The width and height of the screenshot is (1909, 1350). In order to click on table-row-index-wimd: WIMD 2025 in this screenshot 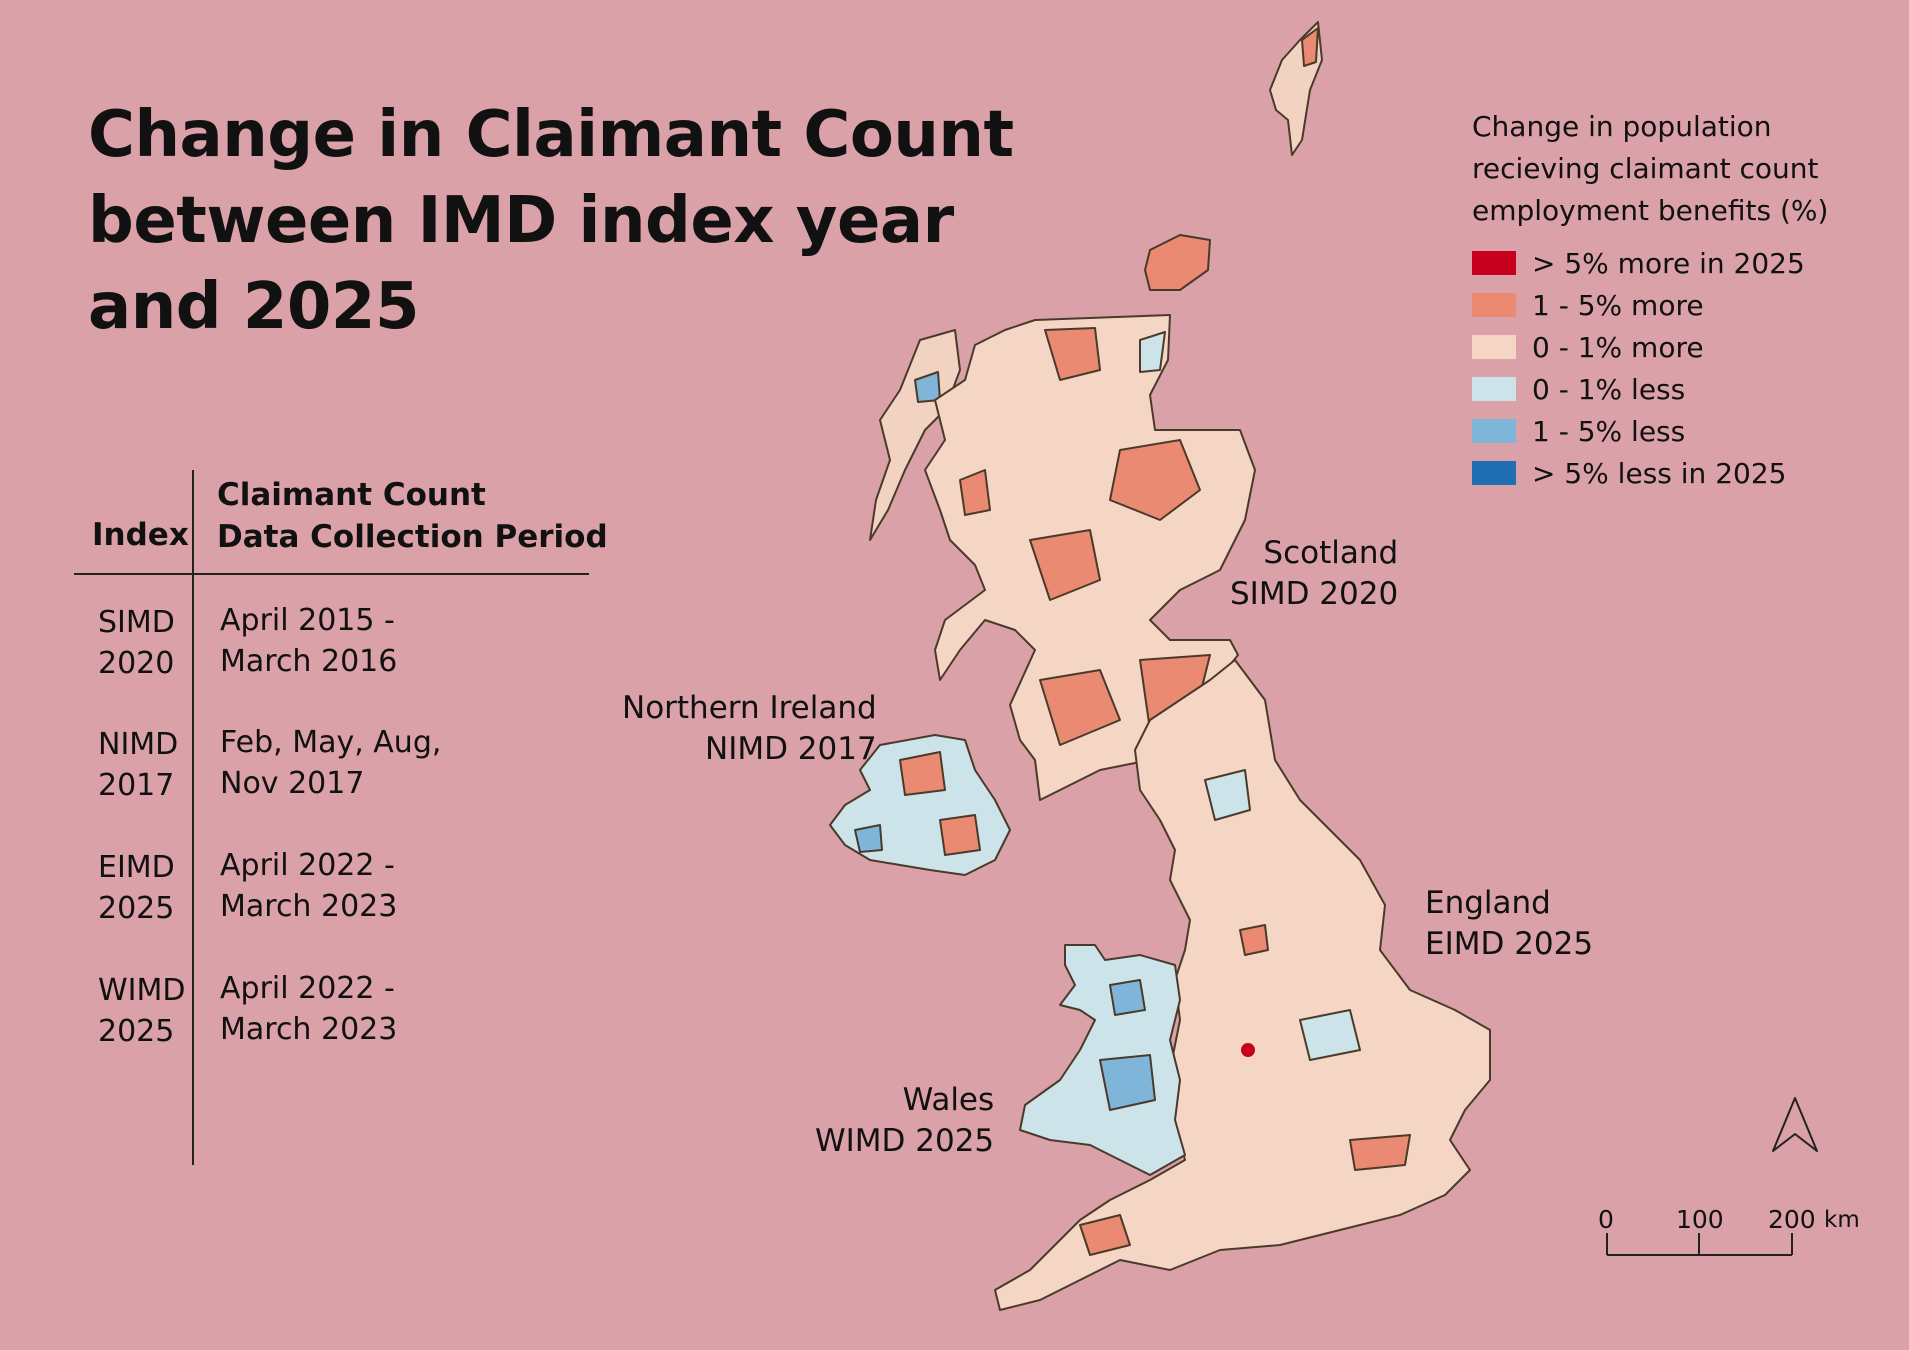, I will do `click(142, 1011)`.